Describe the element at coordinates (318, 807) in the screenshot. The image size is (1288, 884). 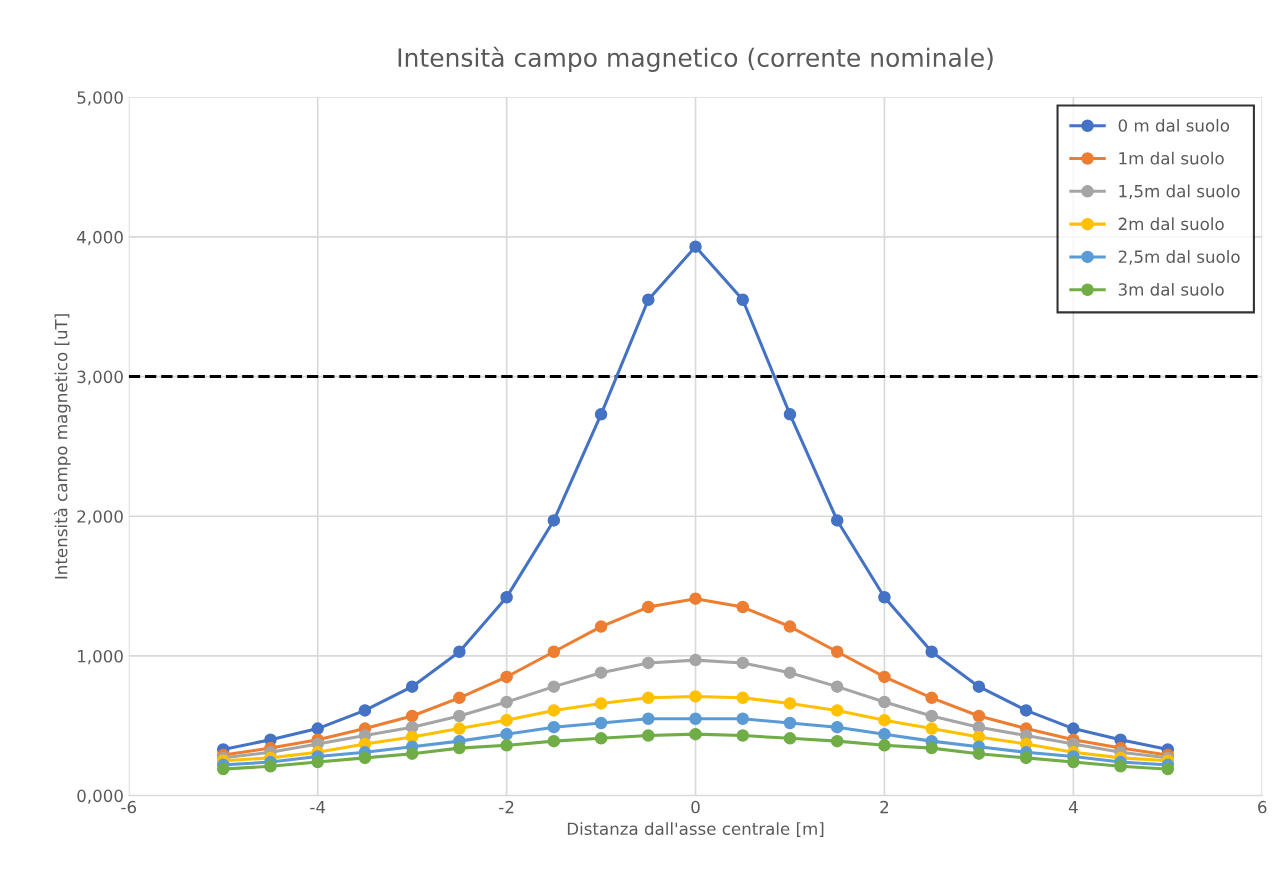
I see `x-tick-label: -4` at that location.